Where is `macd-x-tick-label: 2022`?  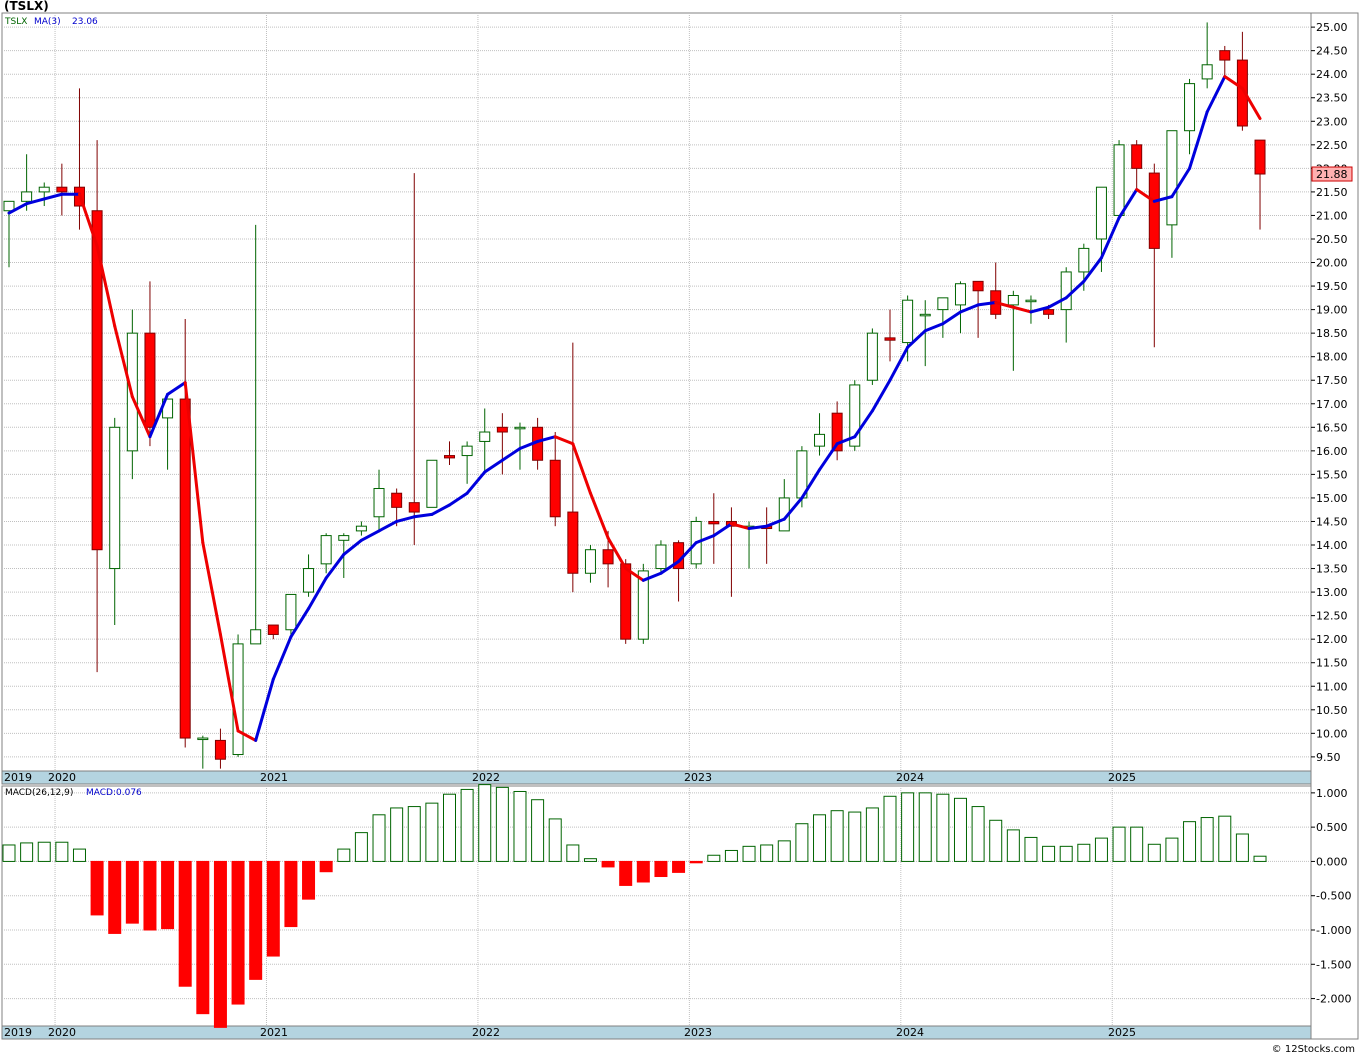 macd-x-tick-label: 2022 is located at coordinates (486, 1032).